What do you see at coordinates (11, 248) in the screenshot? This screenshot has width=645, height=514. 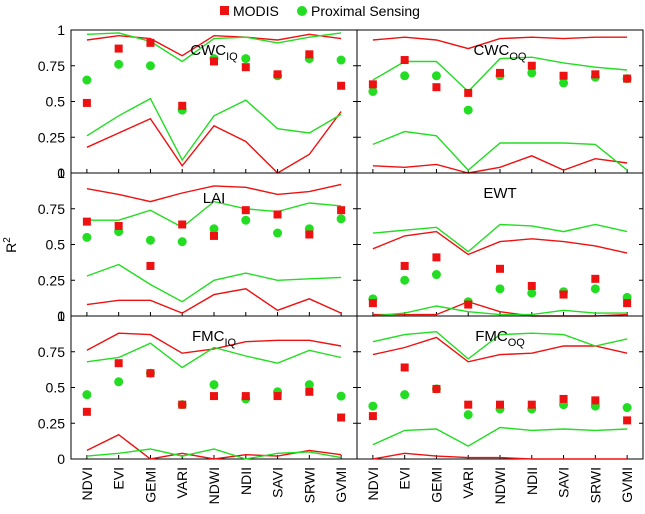 I see `y-axis-label-base: R` at bounding box center [11, 248].